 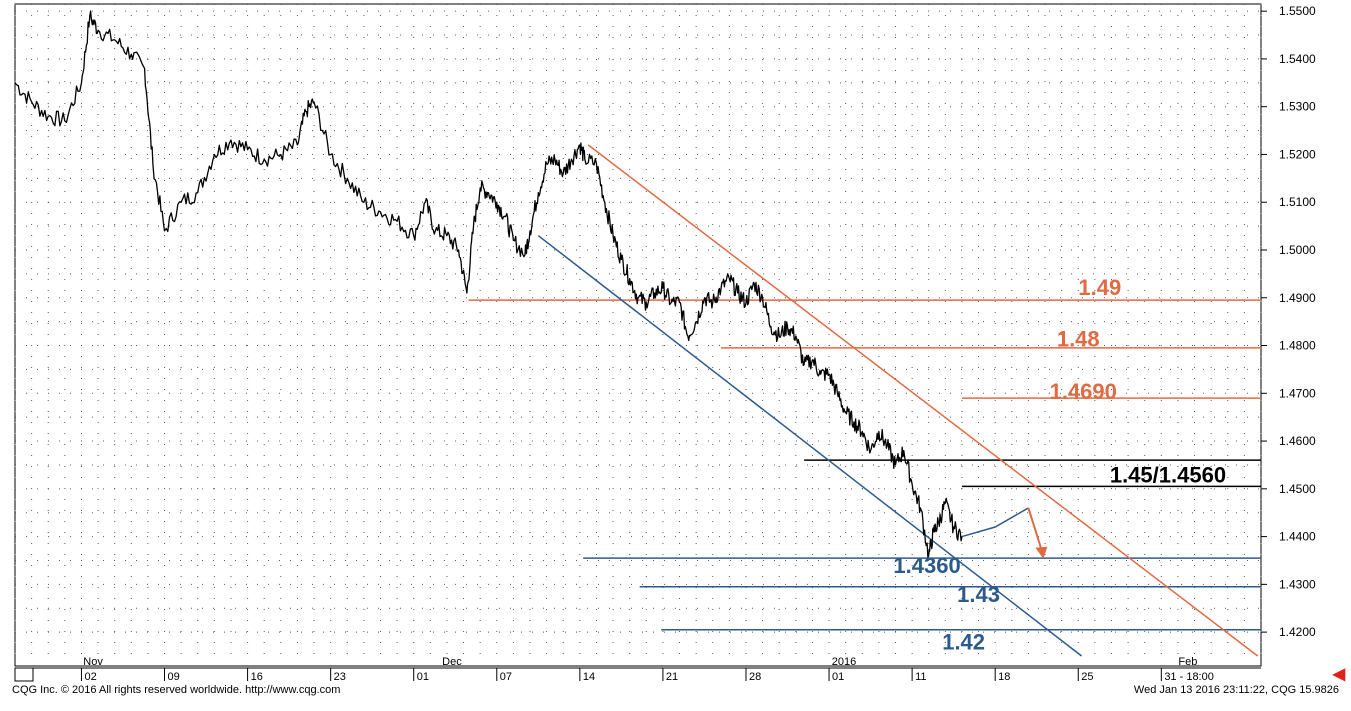 I want to click on y-tick-label: 1.4700, so click(x=1297, y=393).